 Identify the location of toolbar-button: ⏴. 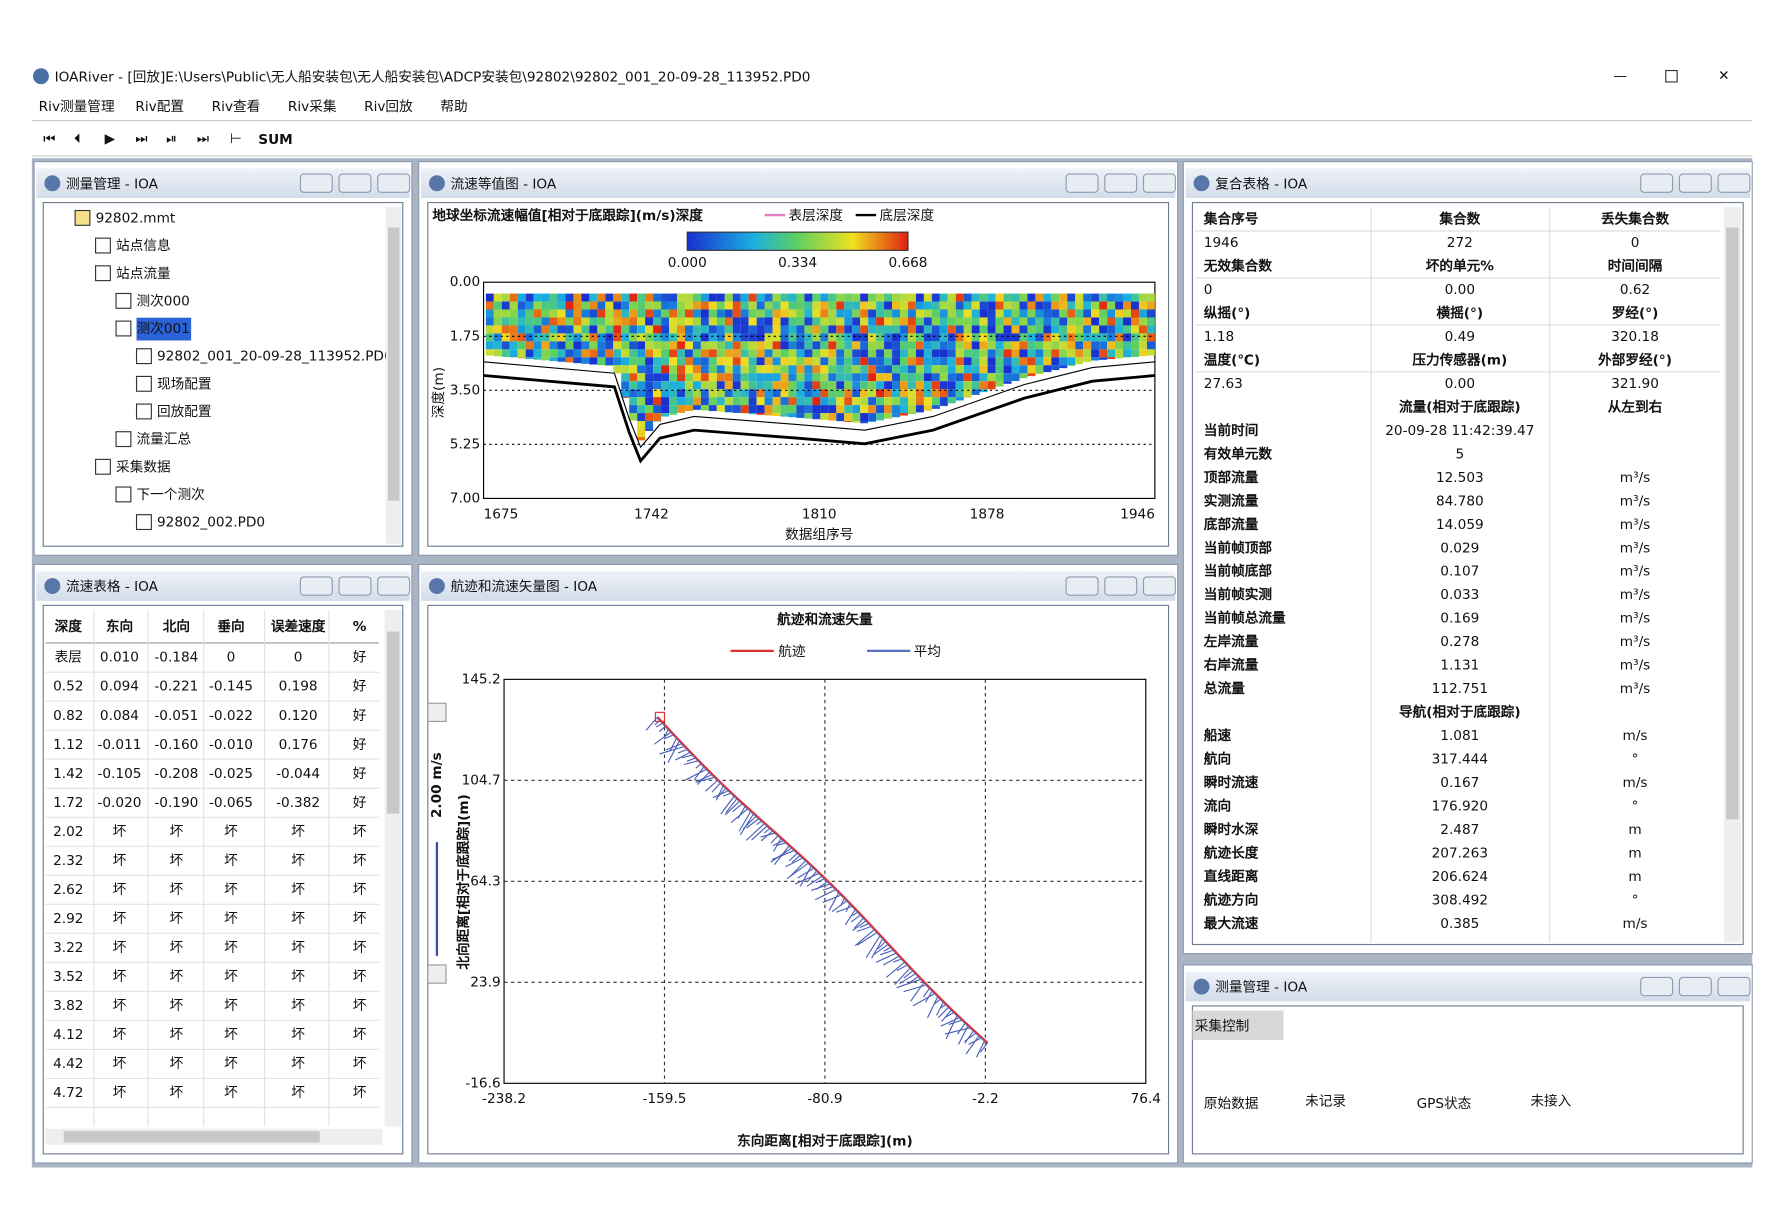
(77, 139).